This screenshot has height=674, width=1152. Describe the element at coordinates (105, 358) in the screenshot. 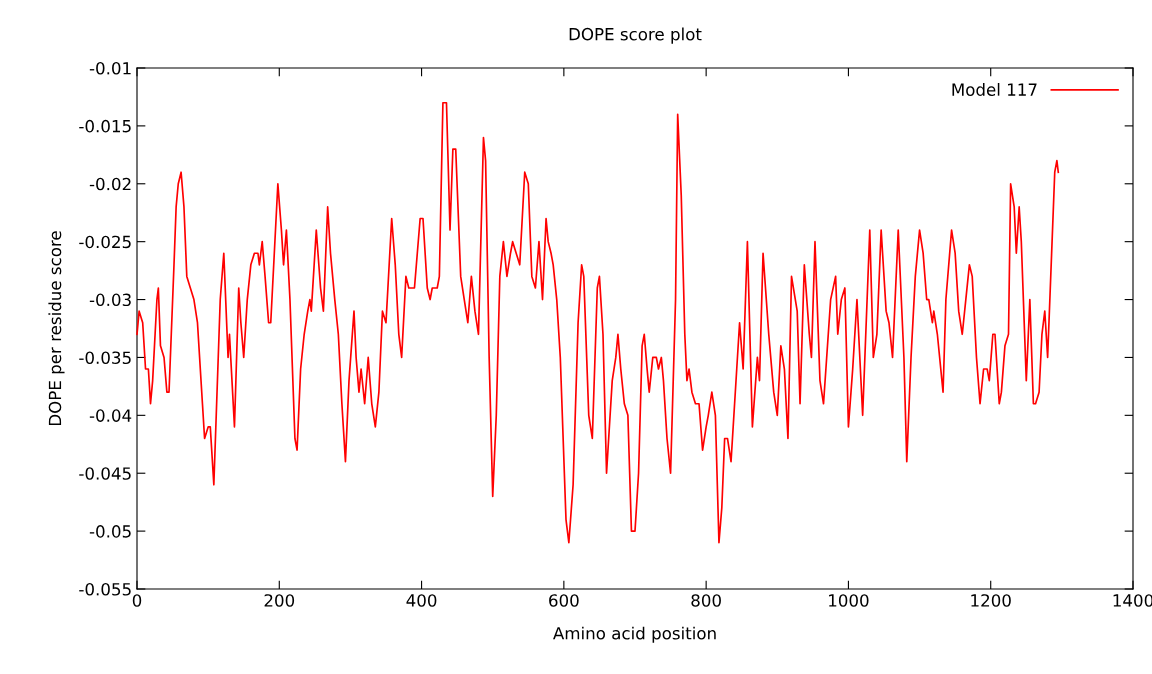

I see `y-tick-label: -0.035` at that location.